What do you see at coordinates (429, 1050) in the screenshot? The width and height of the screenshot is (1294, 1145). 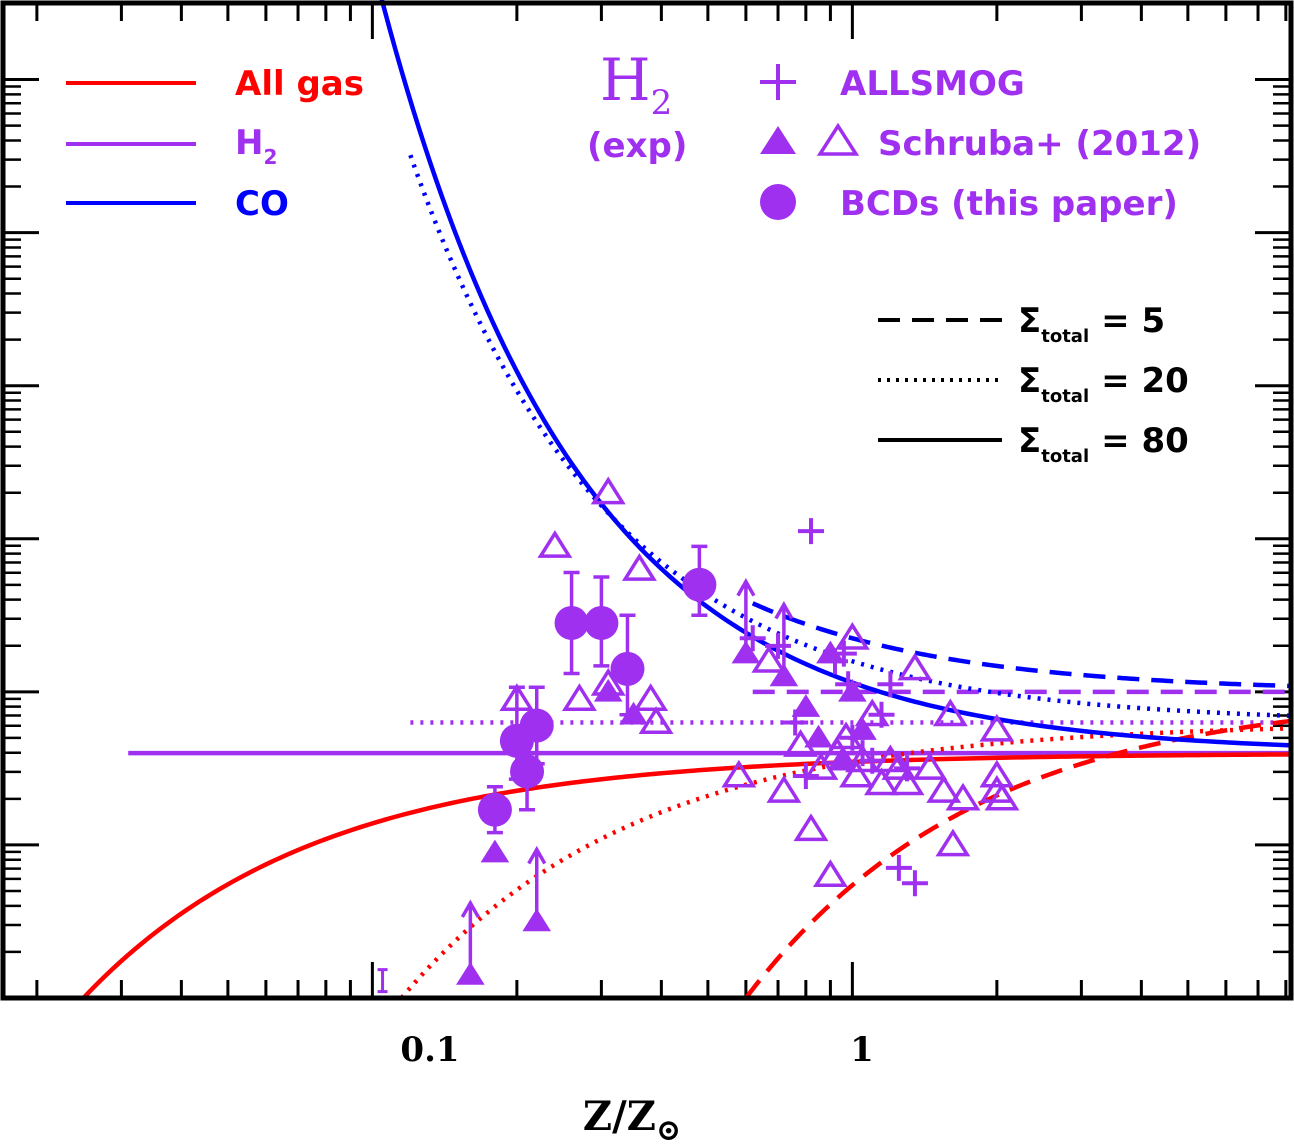 I see `x-tick-label-0.1: 0.1` at bounding box center [429, 1050].